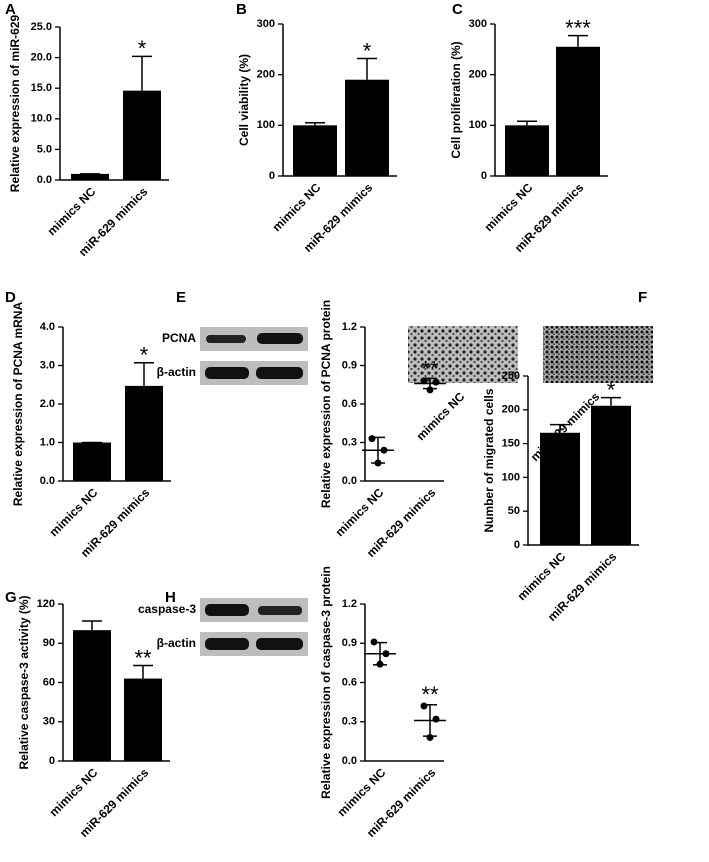 Image resolution: width=709 pixels, height=862 pixels. Describe the element at coordinates (489, 460) in the screenshot. I see `y-axis-label: Number of migrated cells` at that location.